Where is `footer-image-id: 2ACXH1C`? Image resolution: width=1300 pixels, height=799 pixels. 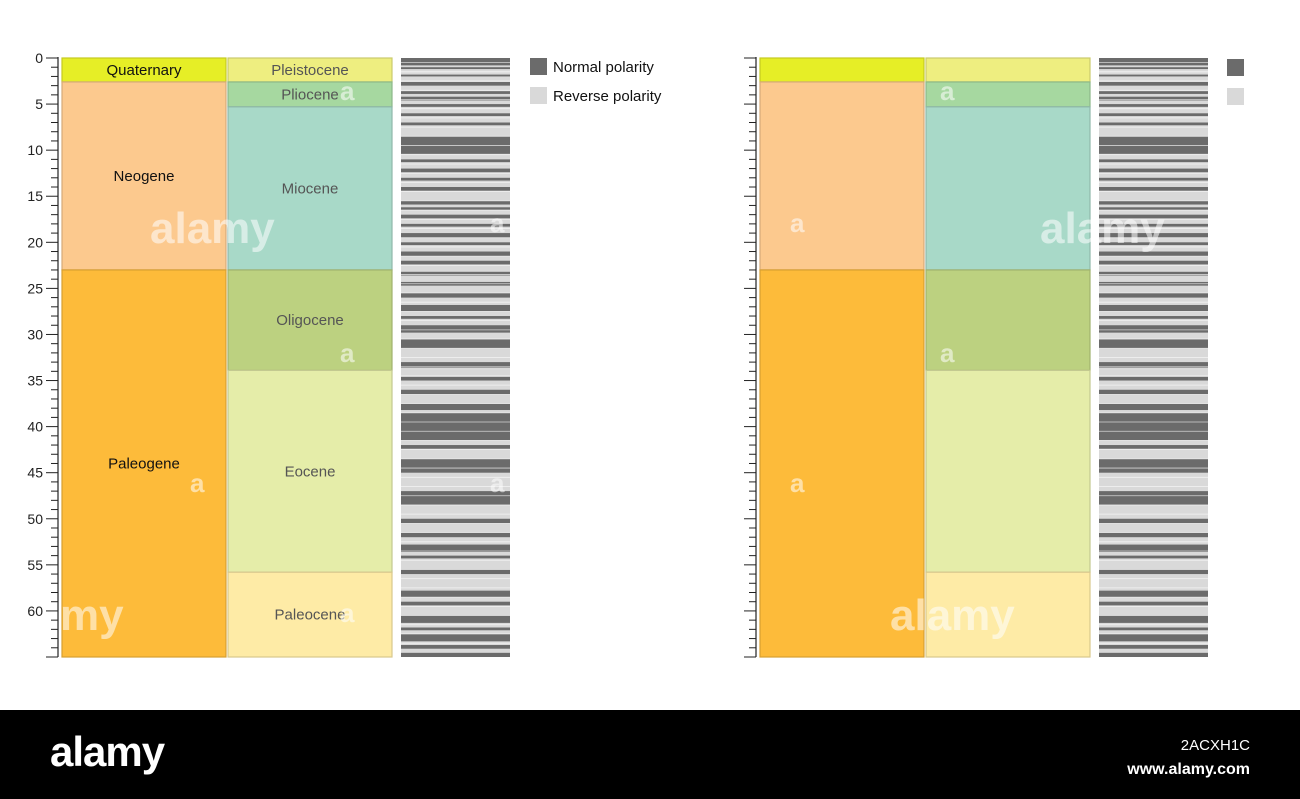 footer-image-id: 2ACXH1C is located at coordinates (1215, 745).